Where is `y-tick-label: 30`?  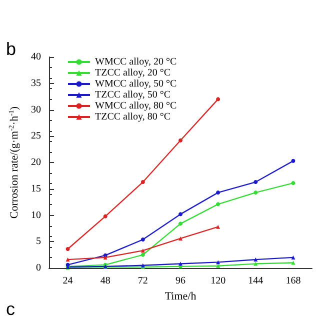
y-tick-label: 30 is located at coordinates (36, 110).